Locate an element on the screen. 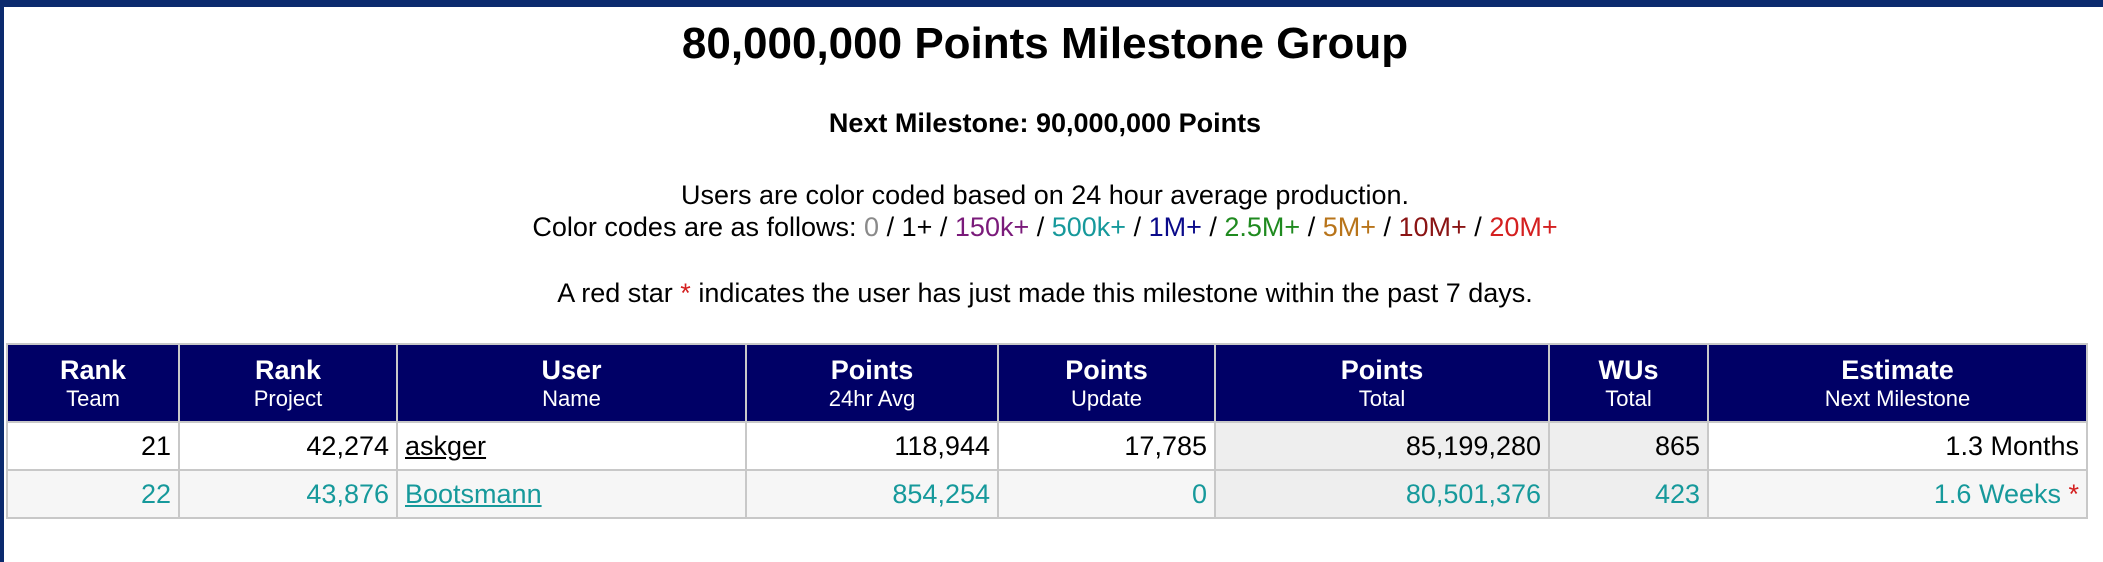 The image size is (2103, 562). user-name-cell: Bootsmann is located at coordinates (571, 494).